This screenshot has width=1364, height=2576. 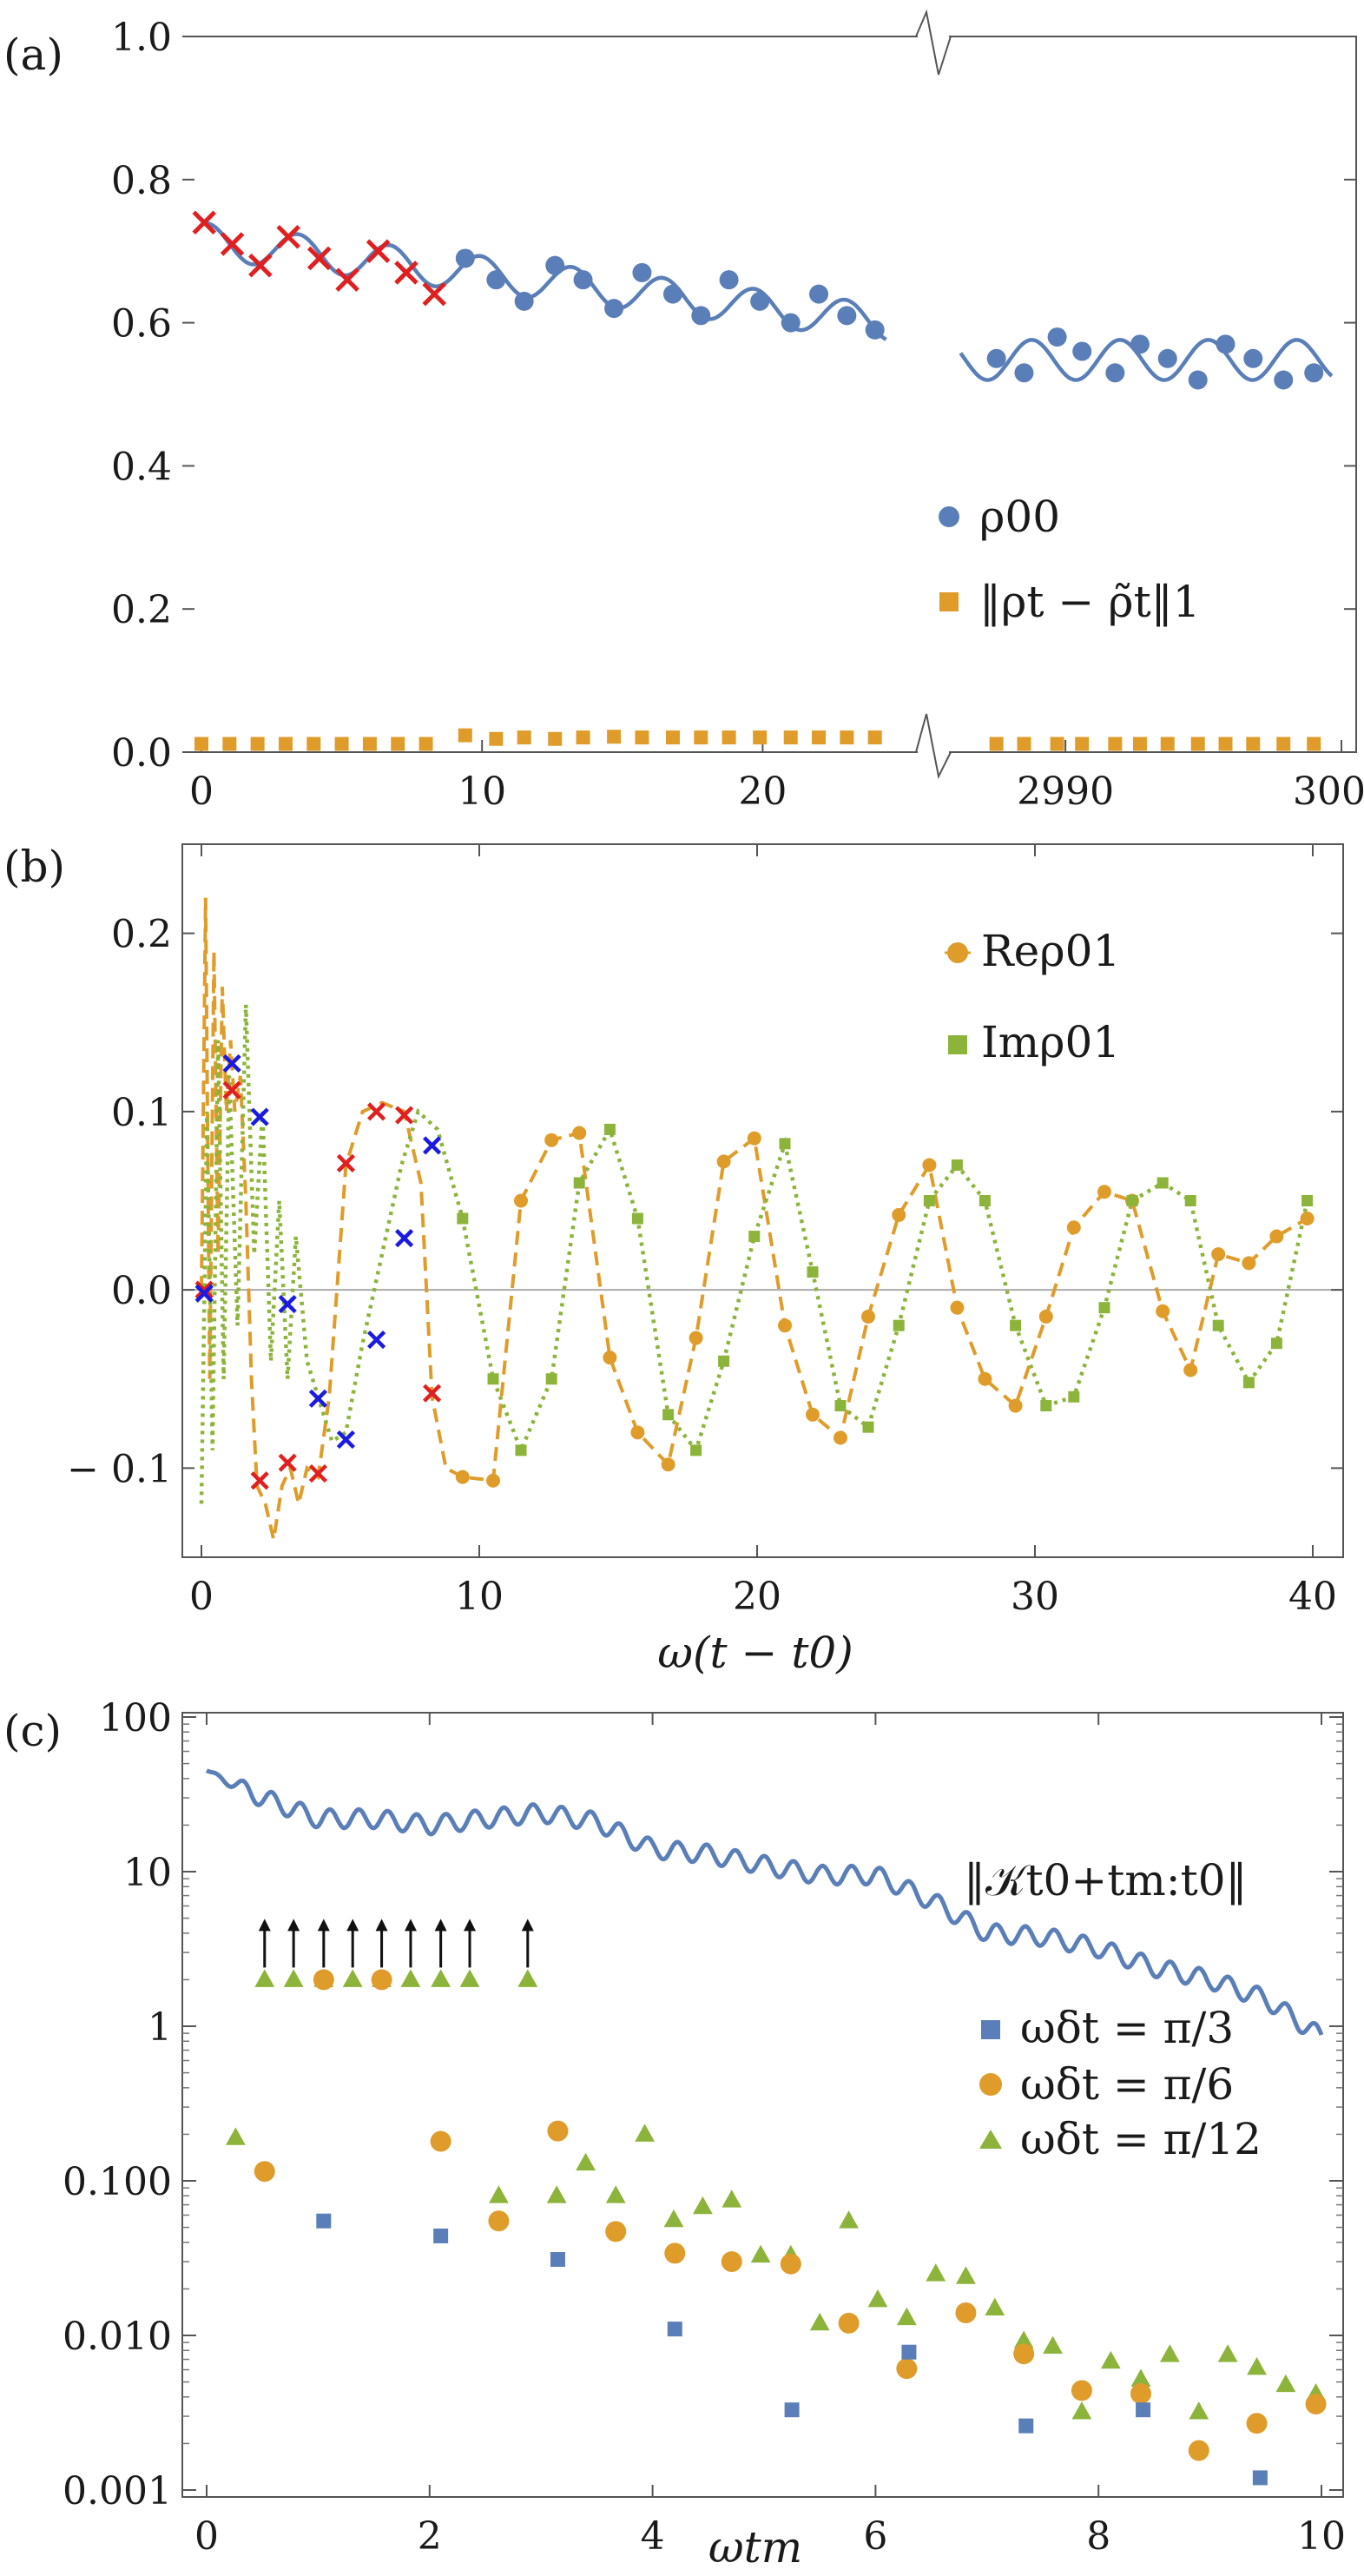 I want to click on axis-break-top, so click(x=934, y=42).